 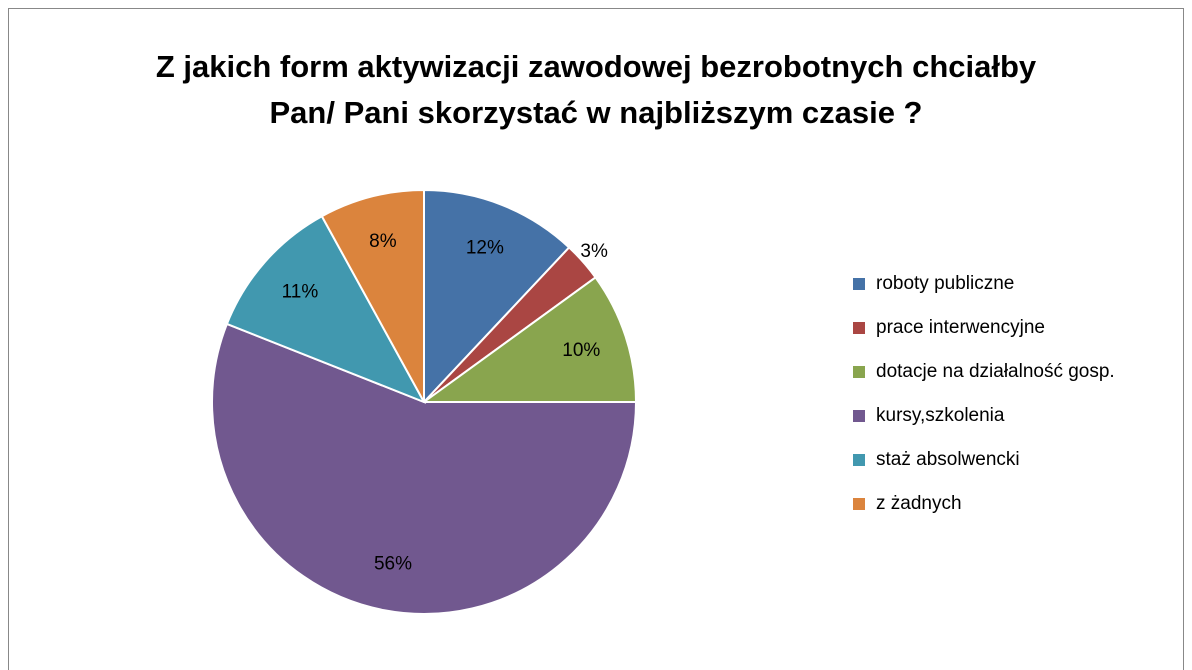 What do you see at coordinates (960, 327) in the screenshot?
I see `legend-label: prace interwencyjne` at bounding box center [960, 327].